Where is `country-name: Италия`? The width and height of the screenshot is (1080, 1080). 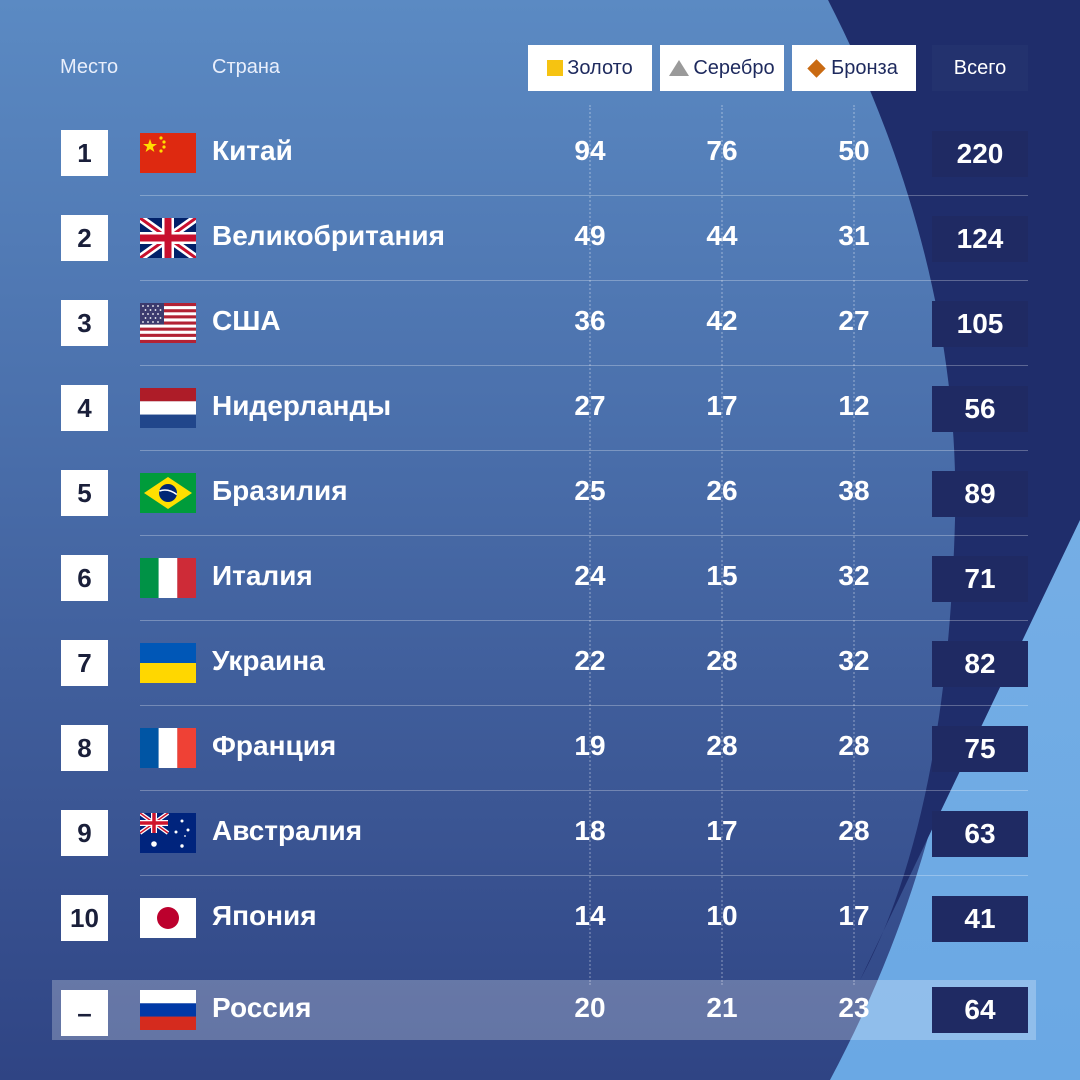
country-name: Италия is located at coordinates (262, 575).